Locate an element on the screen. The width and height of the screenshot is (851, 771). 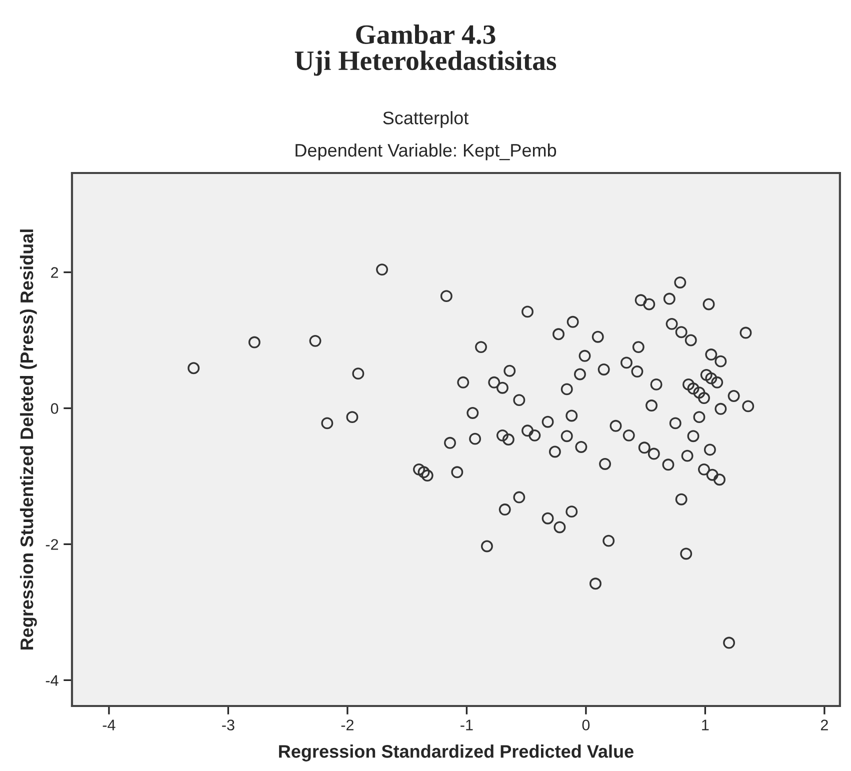
chart-title: Gambar 4.3 Uji Heterokedastisitas is located at coordinates (425, 50).